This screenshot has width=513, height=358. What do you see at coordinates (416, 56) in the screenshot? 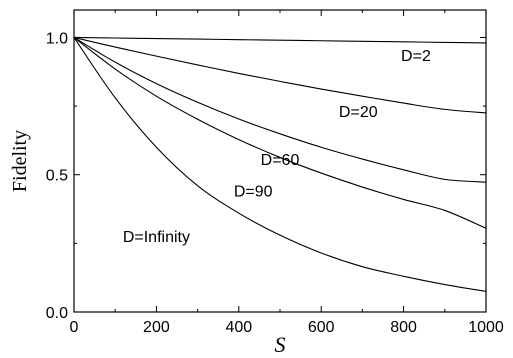
I see `series-label: D=2` at bounding box center [416, 56].